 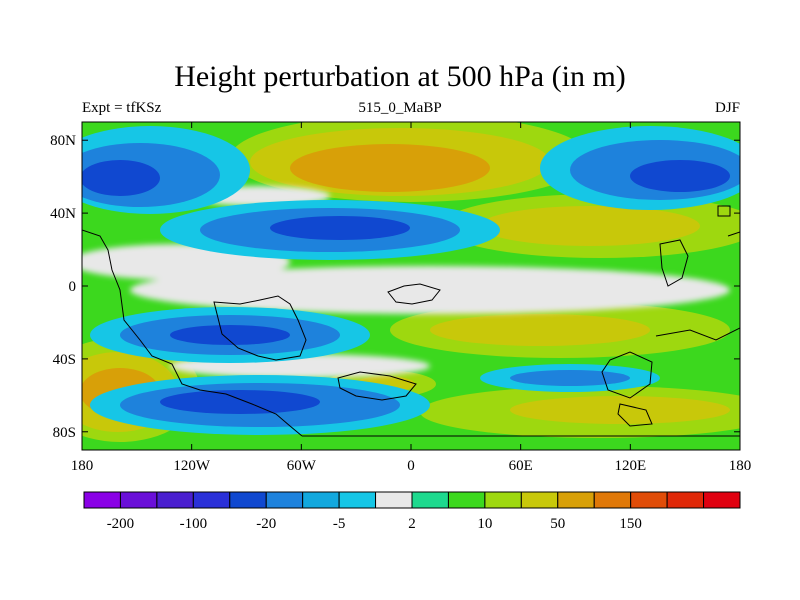 I want to click on y-tick-label-2: 0, so click(x=73, y=287).